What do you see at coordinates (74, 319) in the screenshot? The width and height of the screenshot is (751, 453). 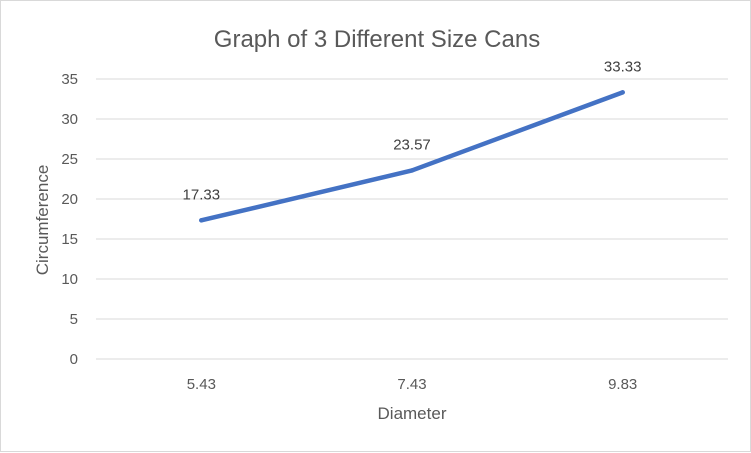 I see `y-tick-label: 5` at bounding box center [74, 319].